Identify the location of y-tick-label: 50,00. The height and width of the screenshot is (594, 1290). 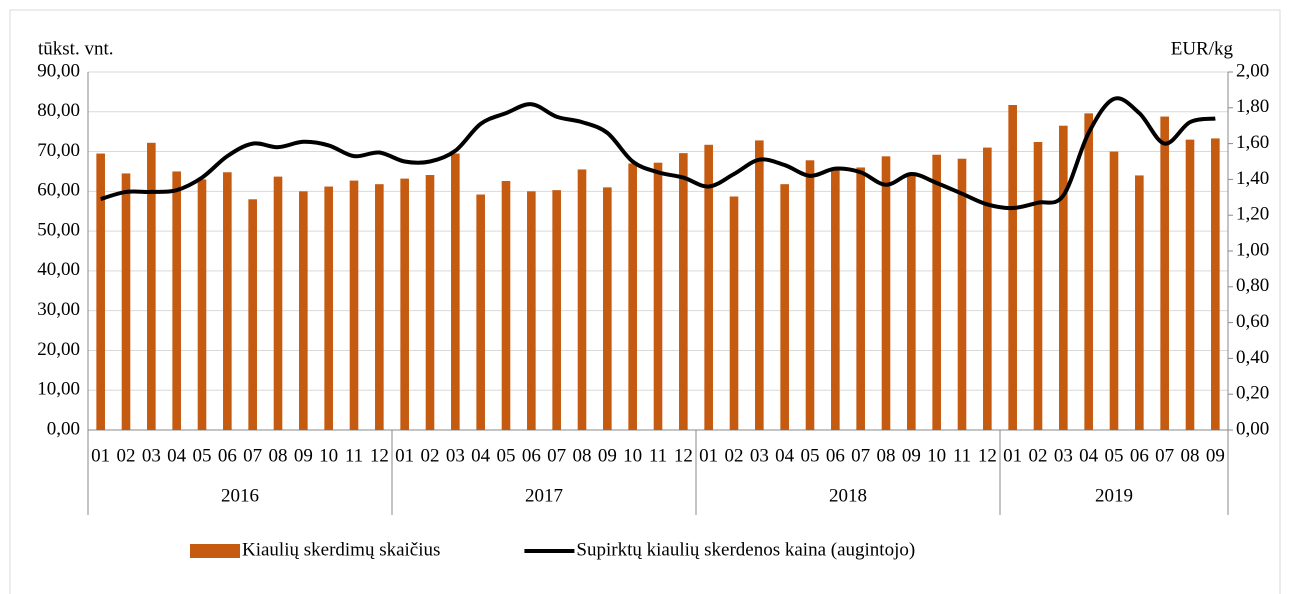
(58, 229).